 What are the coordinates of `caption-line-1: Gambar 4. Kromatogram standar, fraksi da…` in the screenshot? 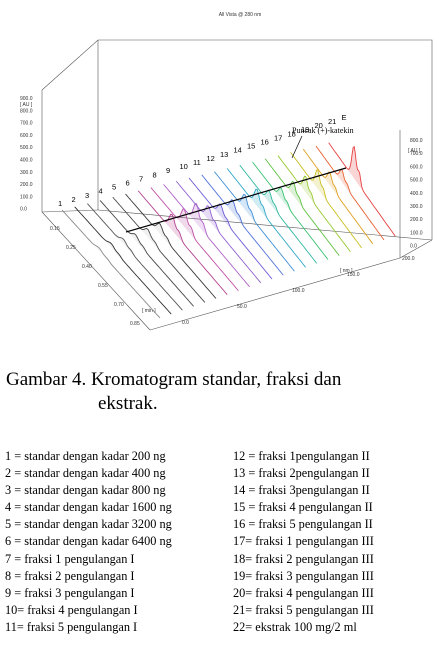 It's located at (174, 379).